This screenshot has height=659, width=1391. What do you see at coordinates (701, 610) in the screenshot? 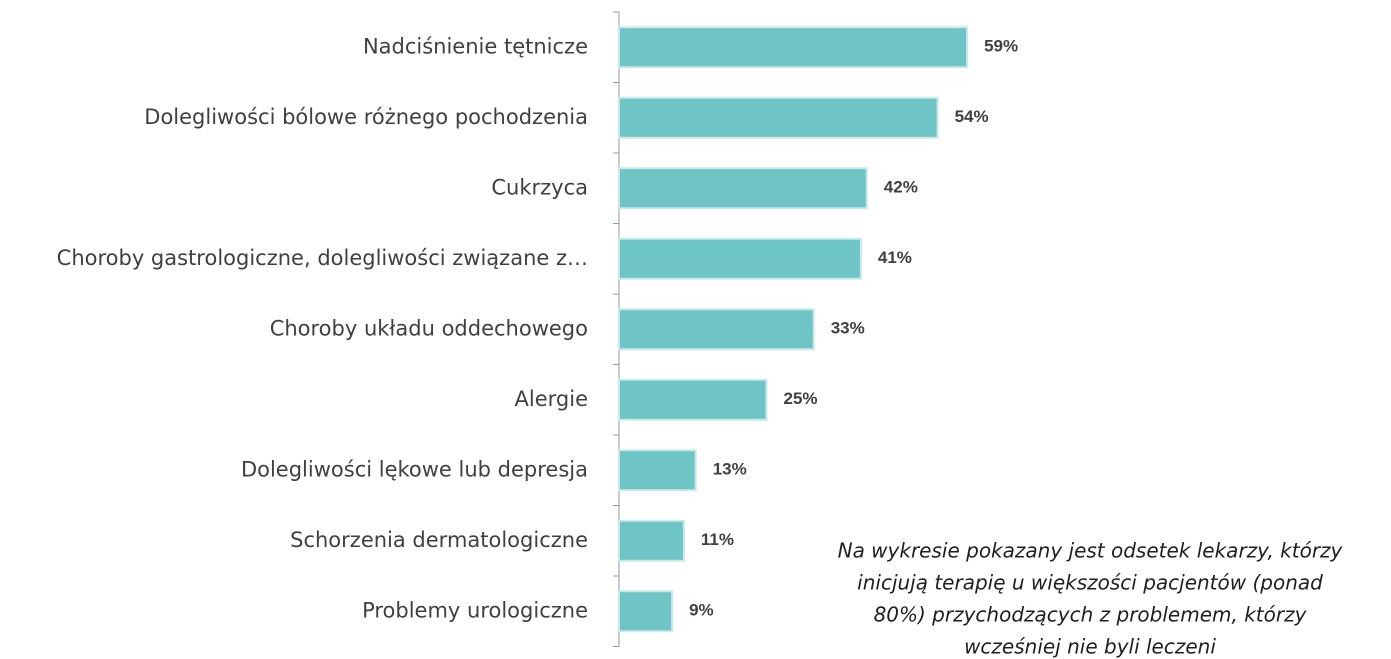
I see `value-label: 9%` at bounding box center [701, 610].